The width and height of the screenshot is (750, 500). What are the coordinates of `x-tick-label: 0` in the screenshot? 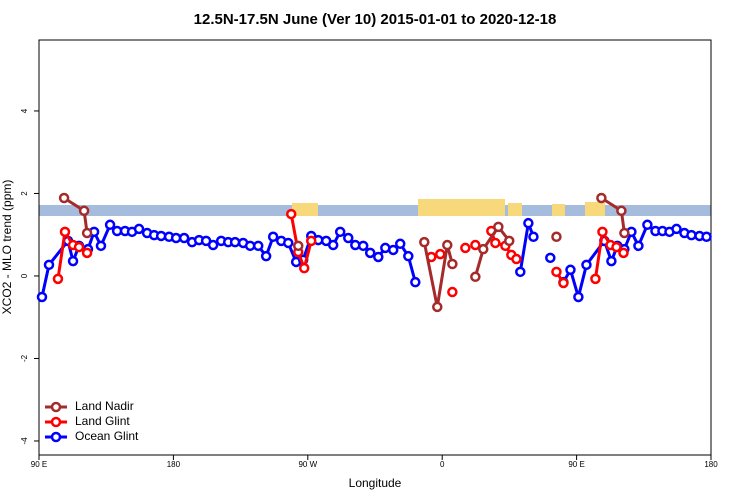 It's located at (442, 464).